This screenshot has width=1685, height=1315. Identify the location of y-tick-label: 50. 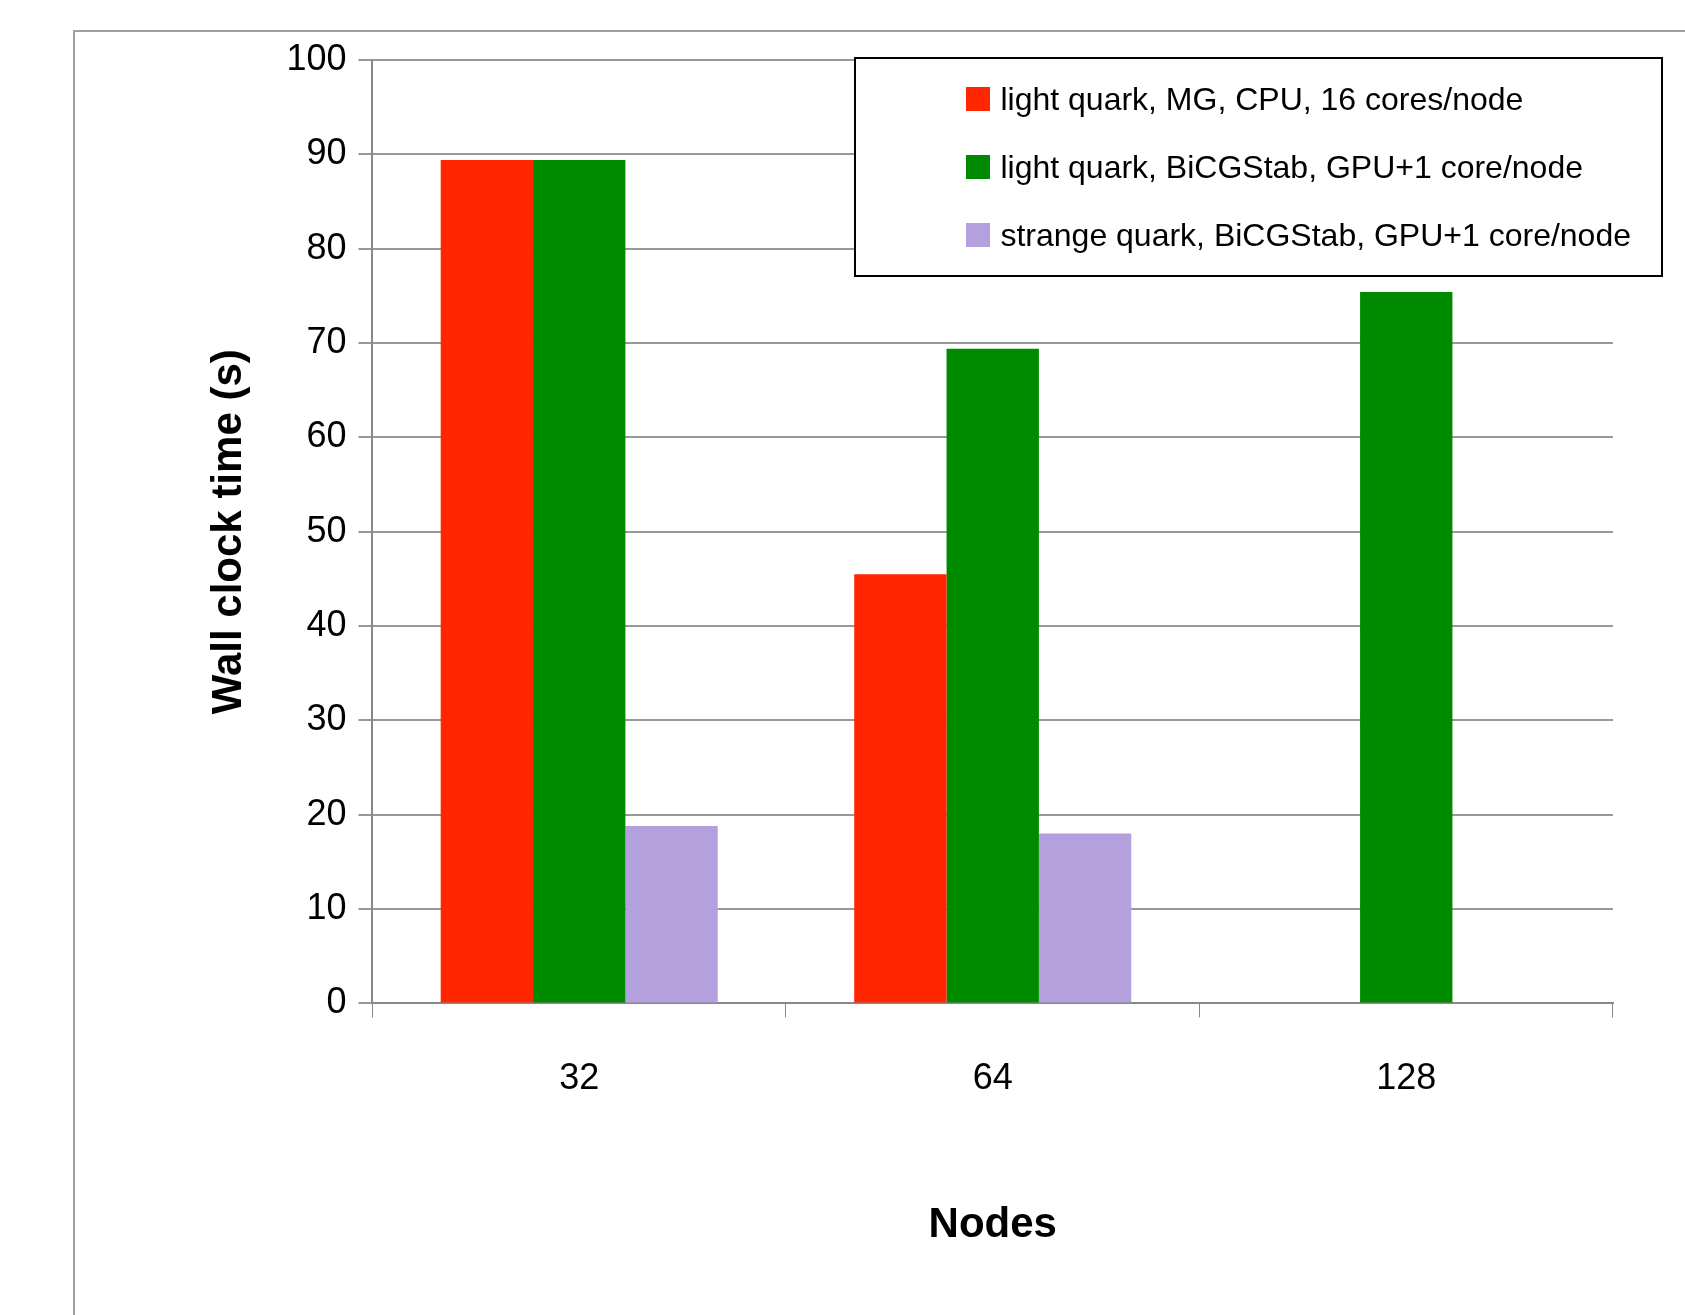
(326, 529).